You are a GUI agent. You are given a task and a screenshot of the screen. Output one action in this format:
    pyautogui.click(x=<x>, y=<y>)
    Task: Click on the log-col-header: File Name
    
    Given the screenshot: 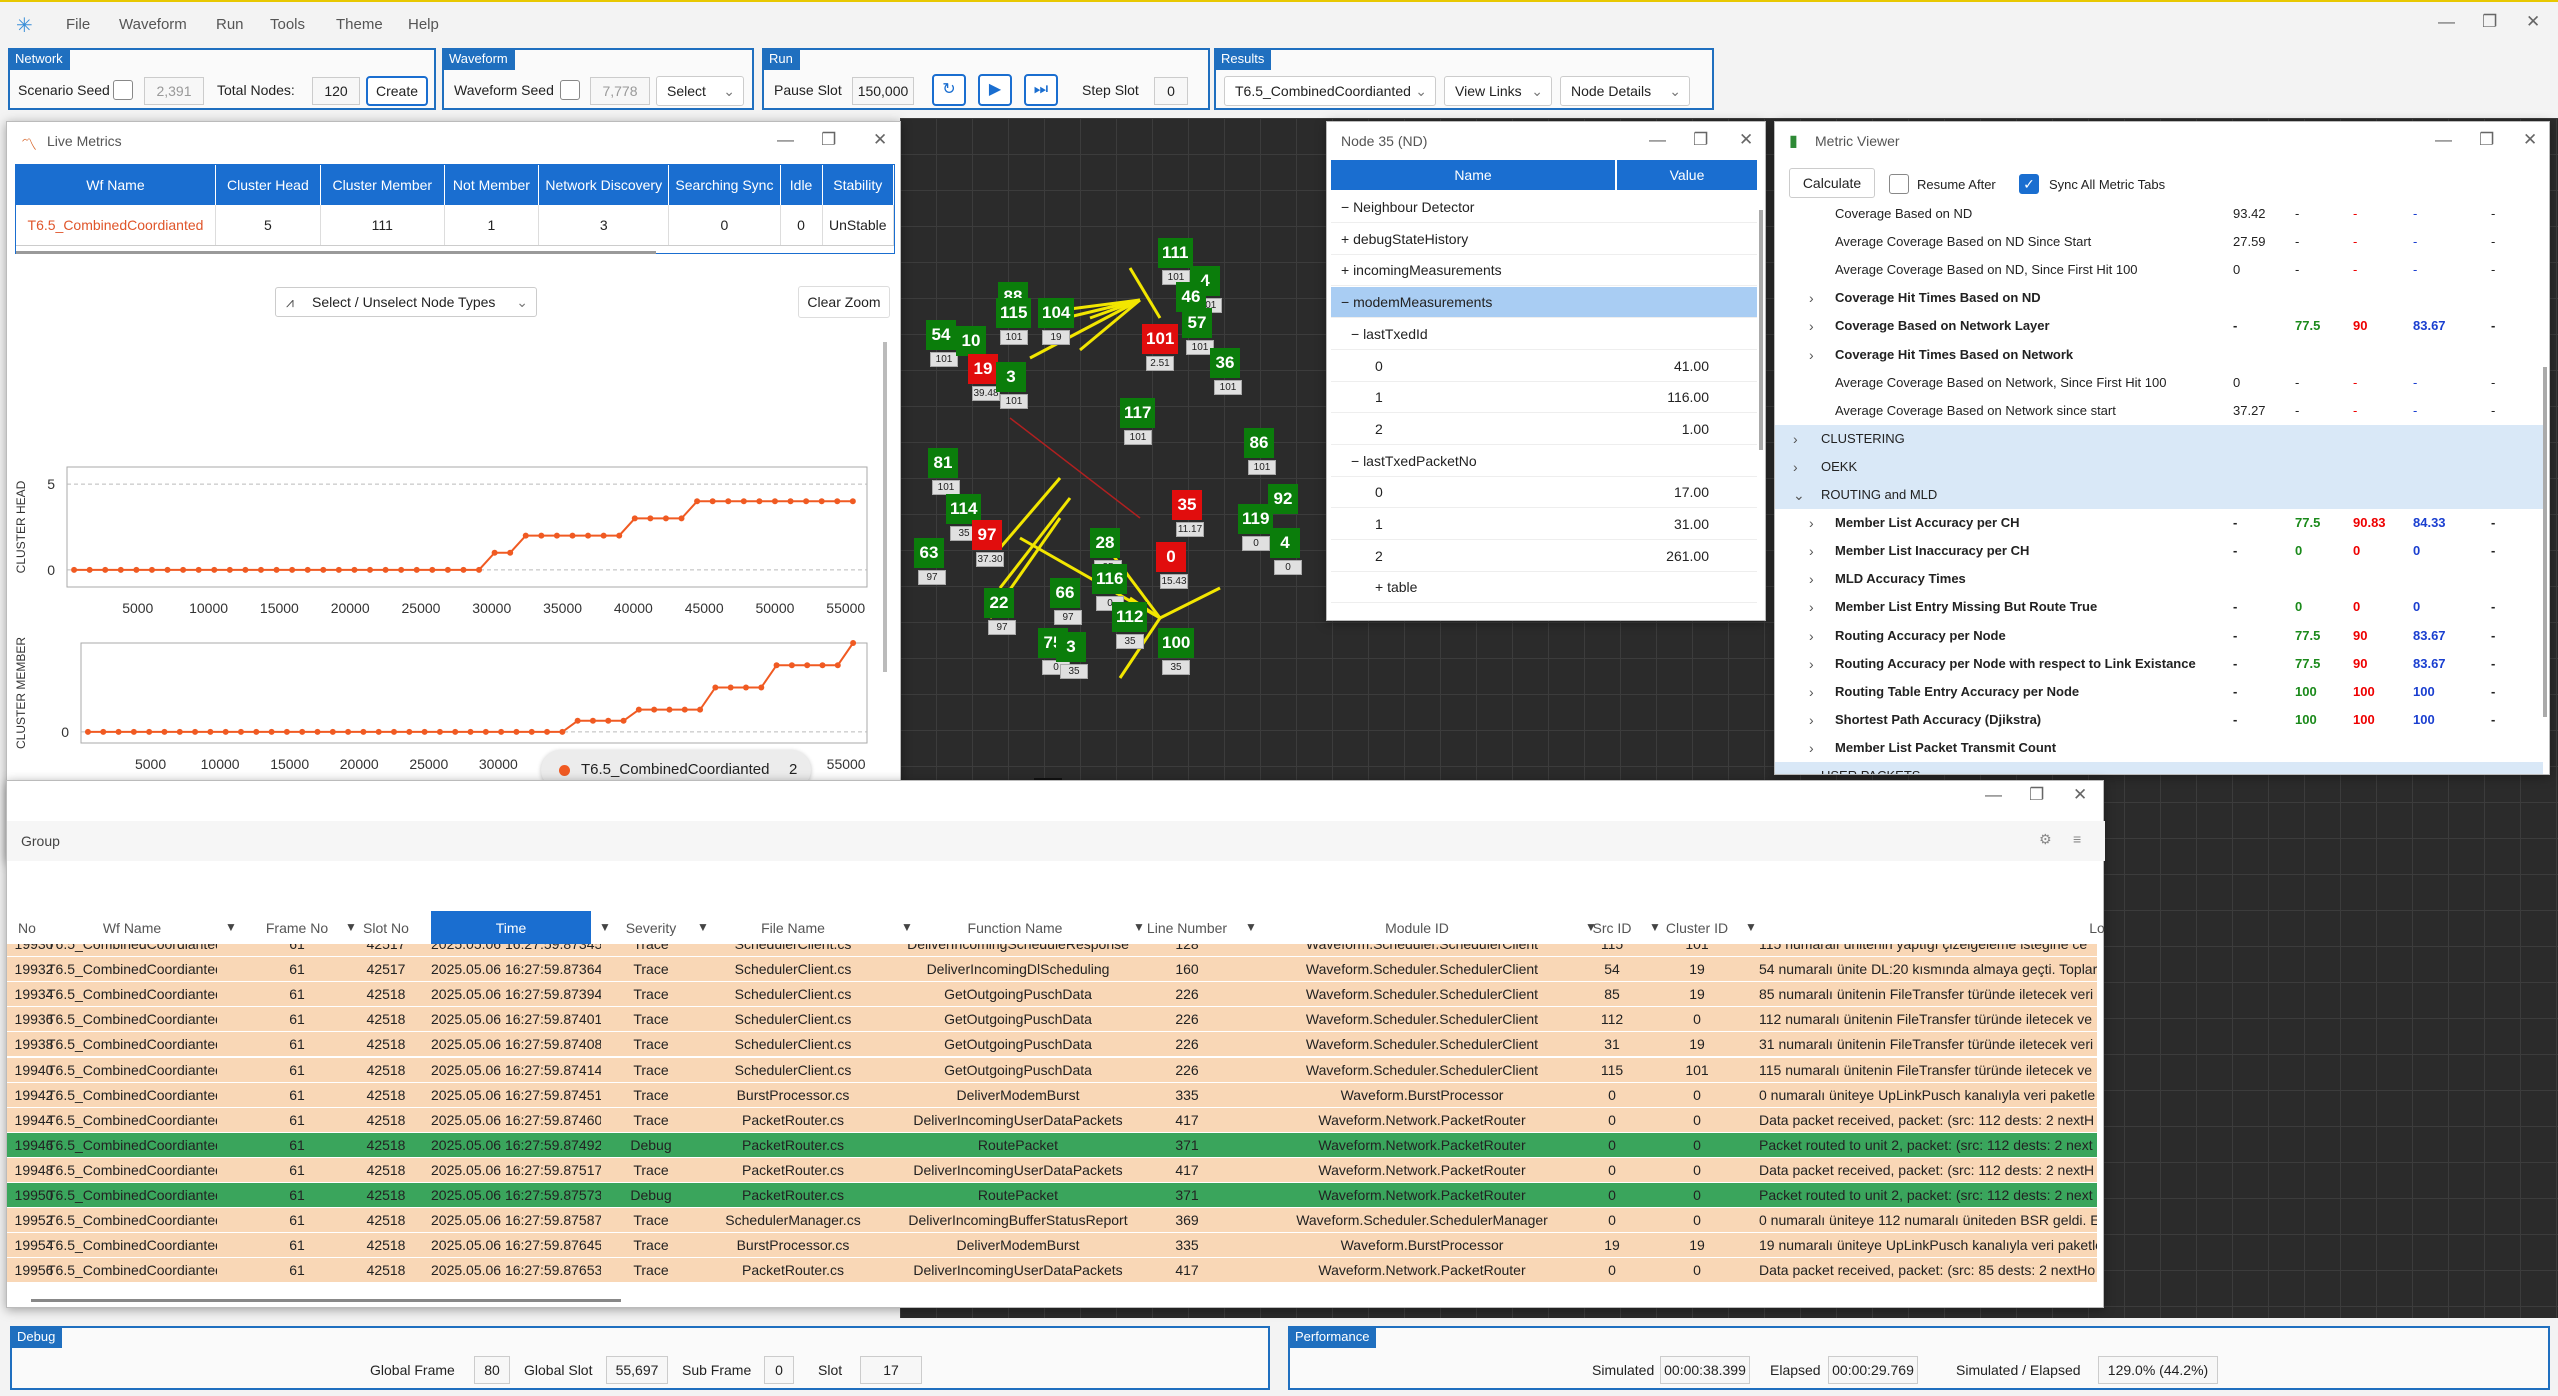 What is the action you would take?
    pyautogui.click(x=793, y=928)
    